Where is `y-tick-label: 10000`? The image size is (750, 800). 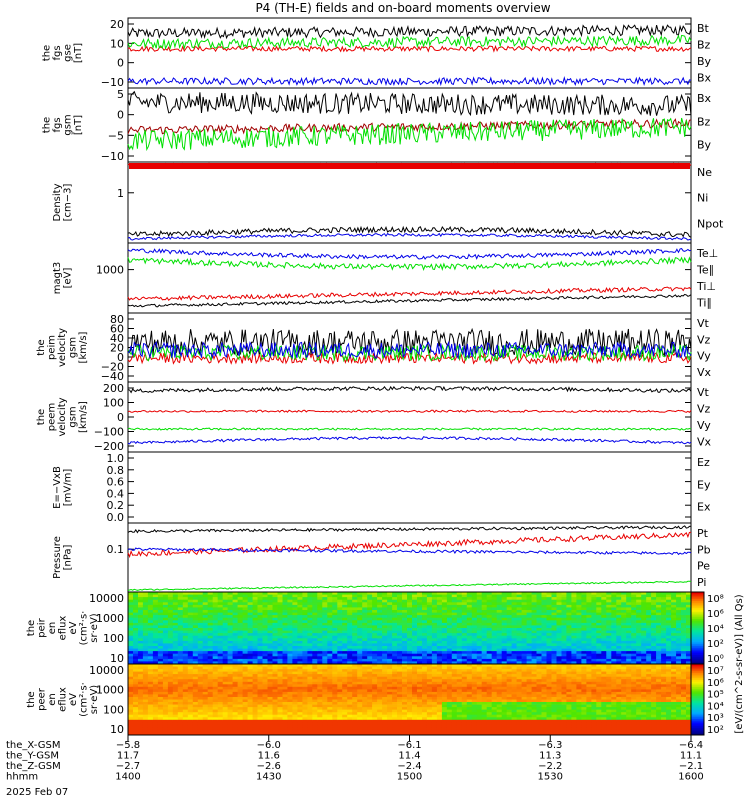
y-tick-label: 10000 is located at coordinates (106, 670).